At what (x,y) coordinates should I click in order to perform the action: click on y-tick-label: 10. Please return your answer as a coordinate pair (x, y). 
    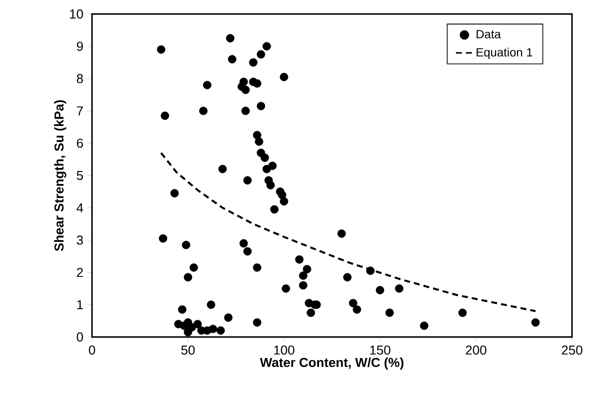
    Looking at the image, I should click on (76, 14).